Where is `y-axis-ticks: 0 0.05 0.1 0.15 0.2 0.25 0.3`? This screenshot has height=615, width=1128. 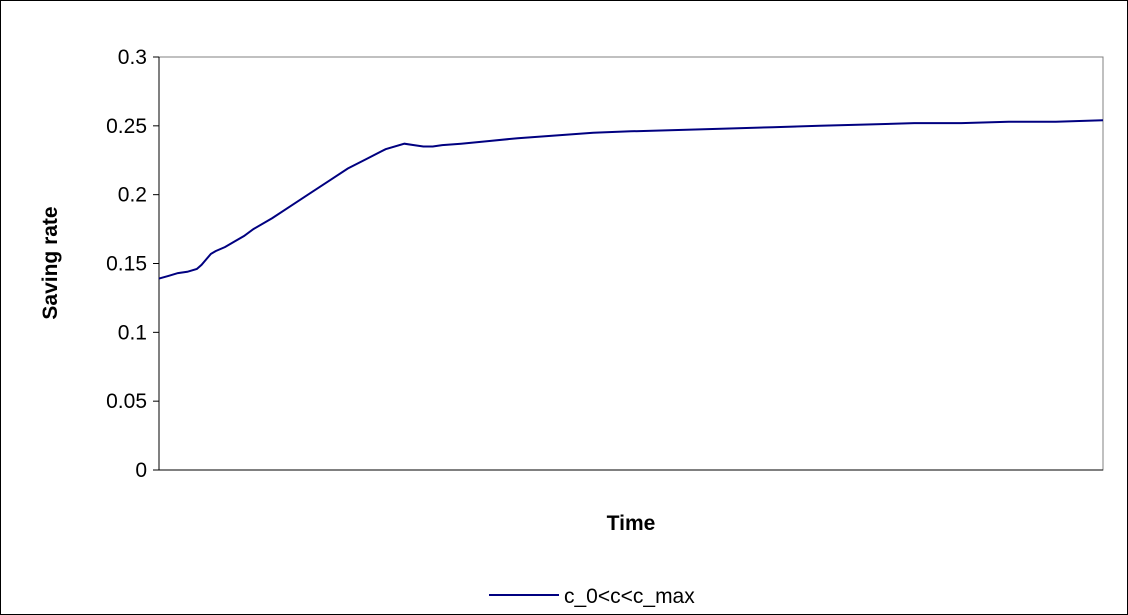
y-axis-ticks: 0 0.05 0.1 0.15 0.2 0.25 0.3 is located at coordinates (132, 264).